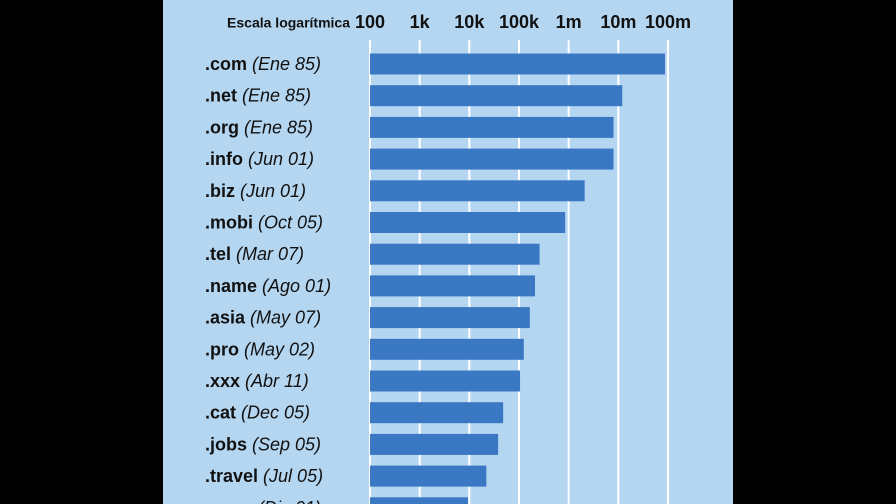  What do you see at coordinates (293, 476) in the screenshot?
I see `category-note: (Jul 05)` at bounding box center [293, 476].